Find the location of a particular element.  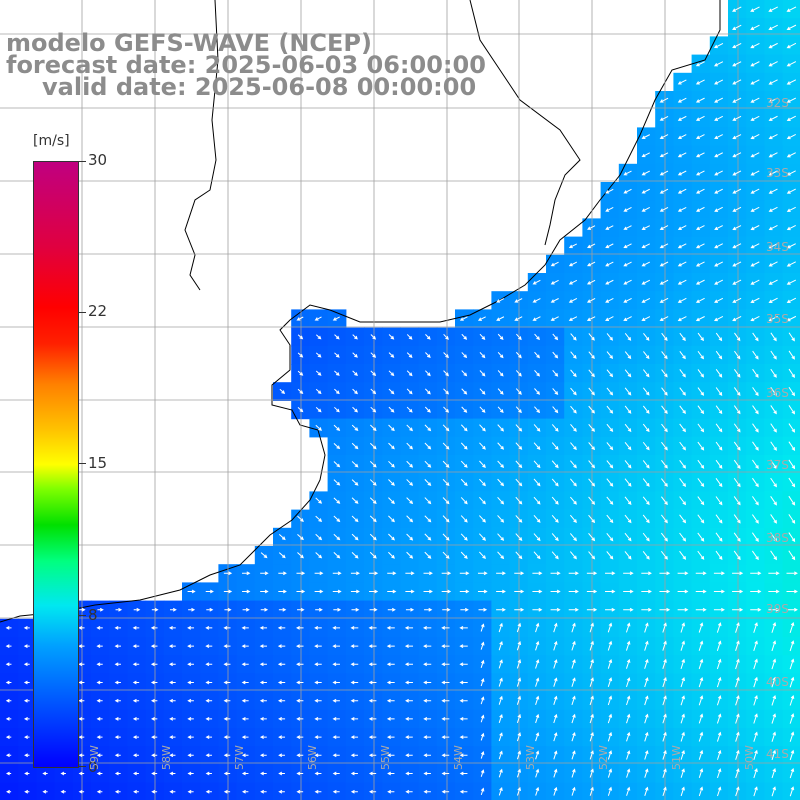

colorbar-tick-30: 30 is located at coordinates (98, 160).